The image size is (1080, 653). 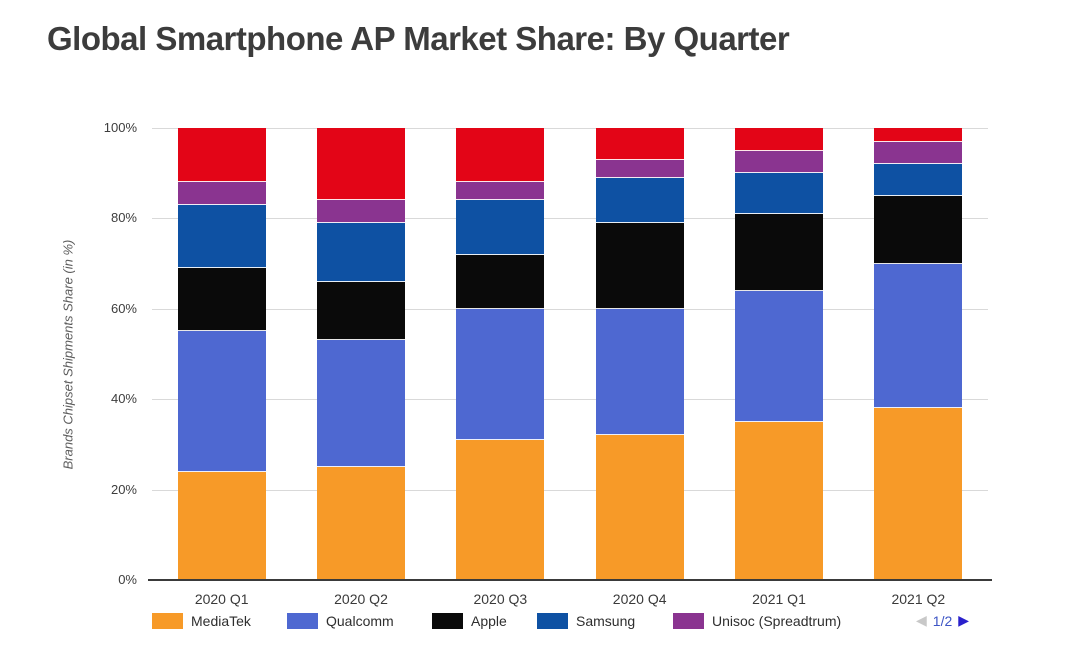 I want to click on gridline-80%, so click(x=570, y=219).